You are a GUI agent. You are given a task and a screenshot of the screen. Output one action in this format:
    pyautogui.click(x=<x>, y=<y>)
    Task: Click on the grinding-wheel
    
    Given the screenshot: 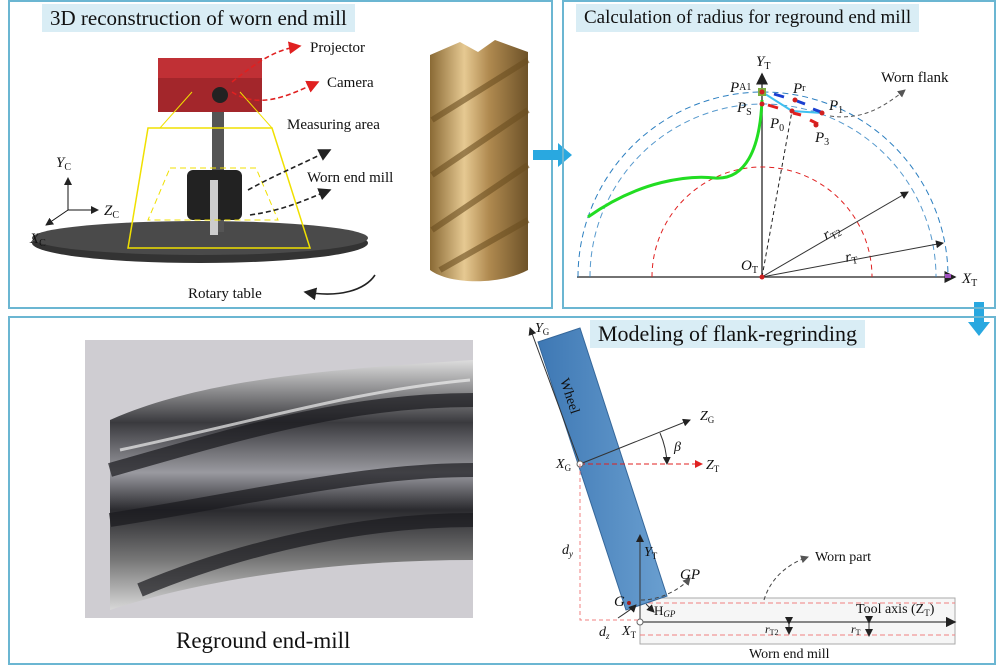 What is the action you would take?
    pyautogui.click(x=602, y=469)
    